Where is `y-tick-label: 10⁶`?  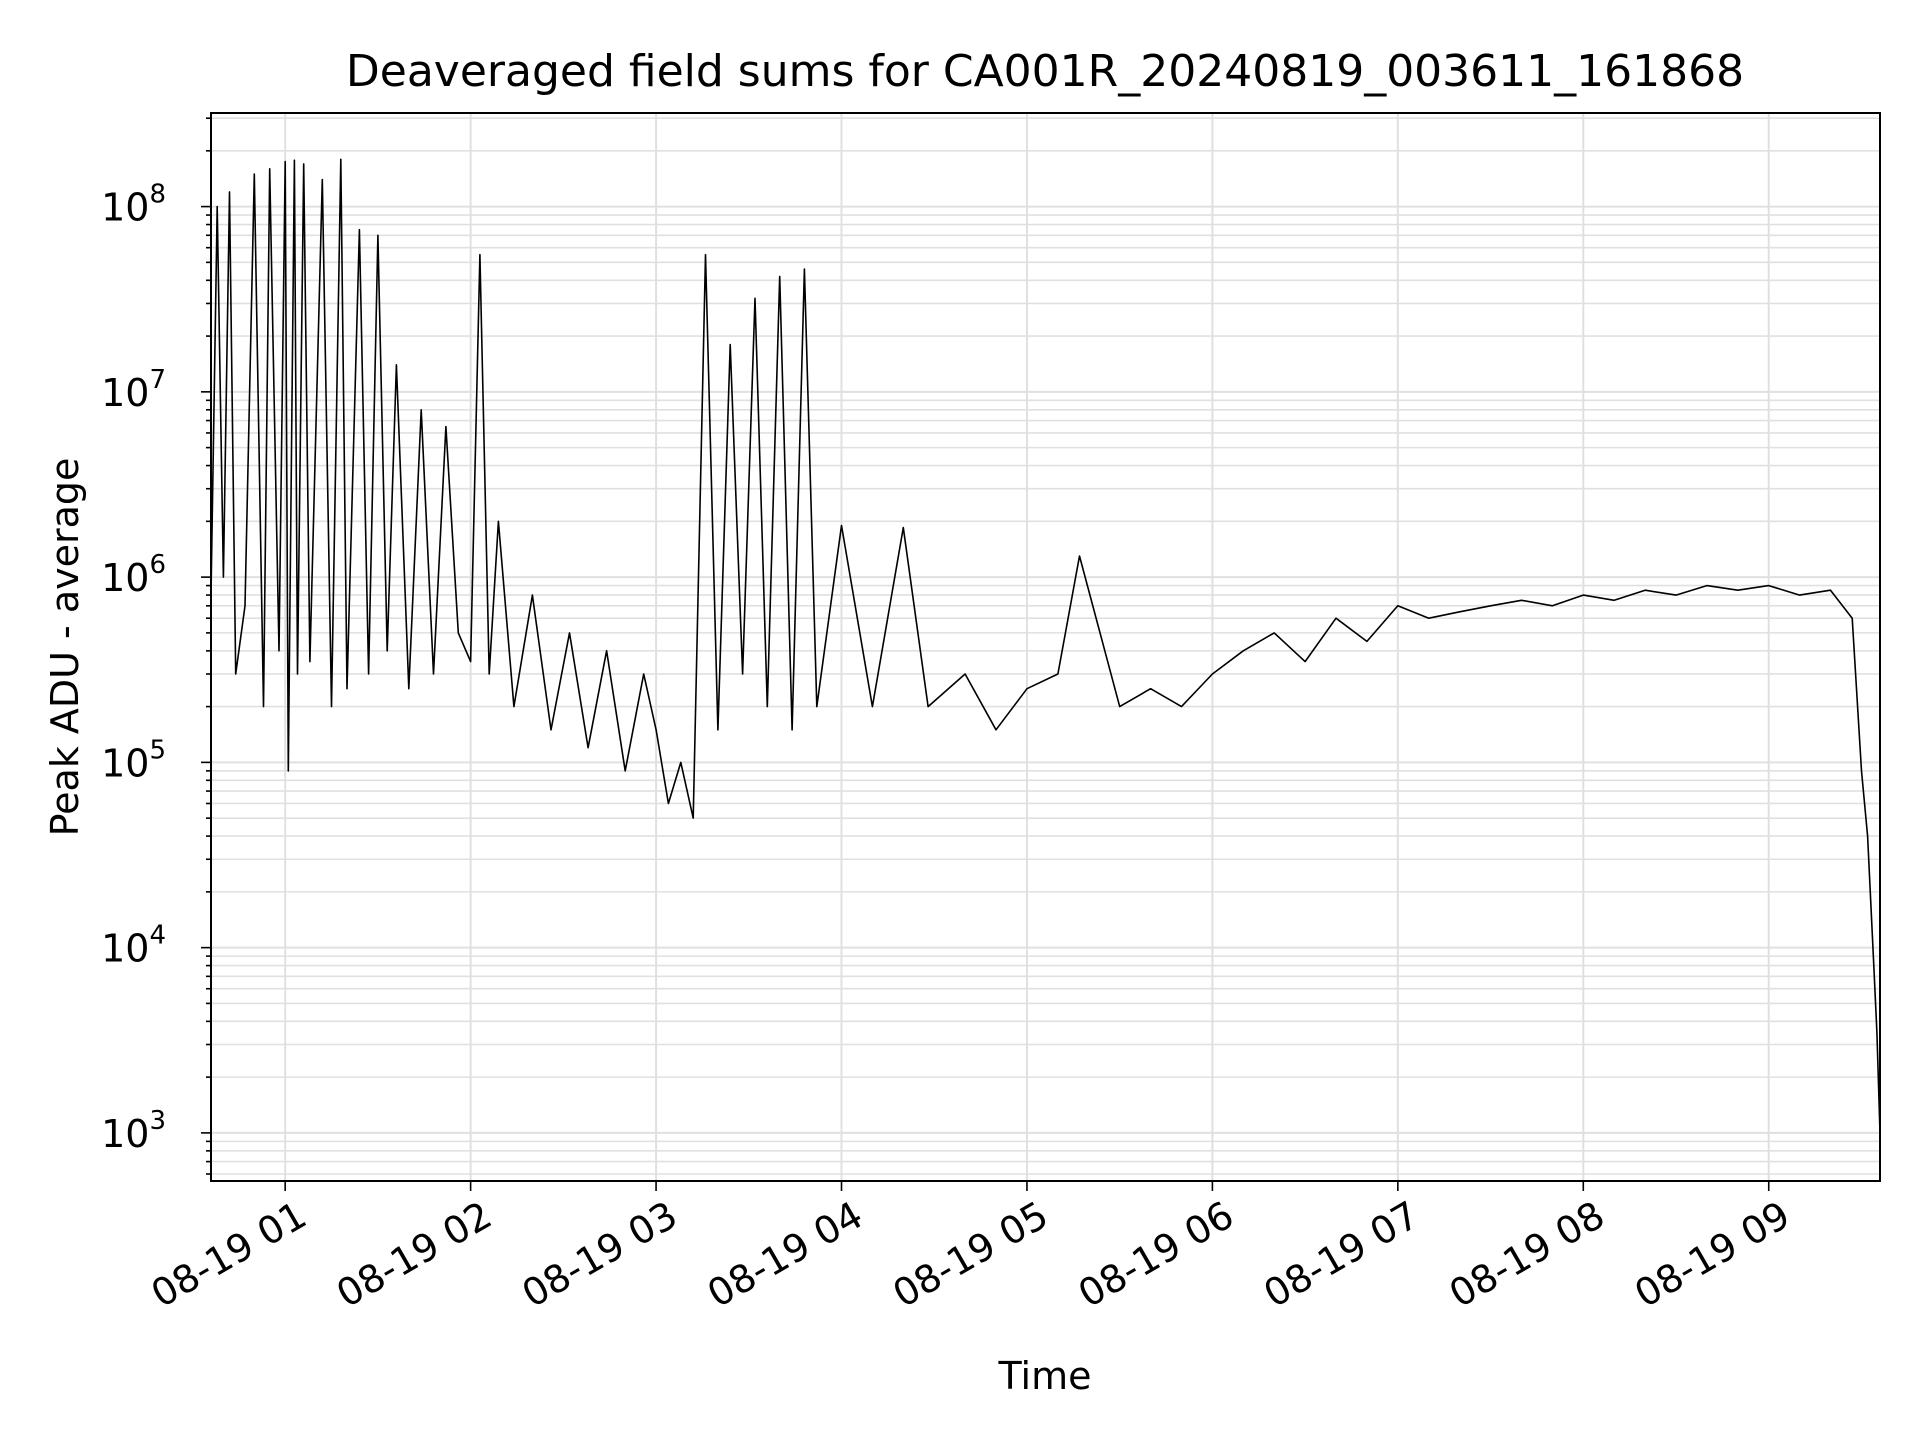
y-tick-label: 10⁶ is located at coordinates (133, 575).